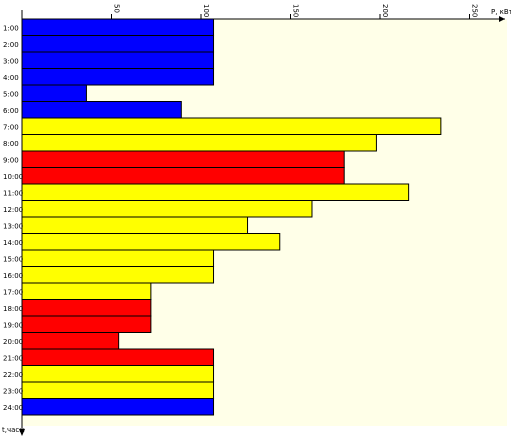  Describe the element at coordinates (501, 12) in the screenshot. I see `x-axis-title: P, кВт` at that location.